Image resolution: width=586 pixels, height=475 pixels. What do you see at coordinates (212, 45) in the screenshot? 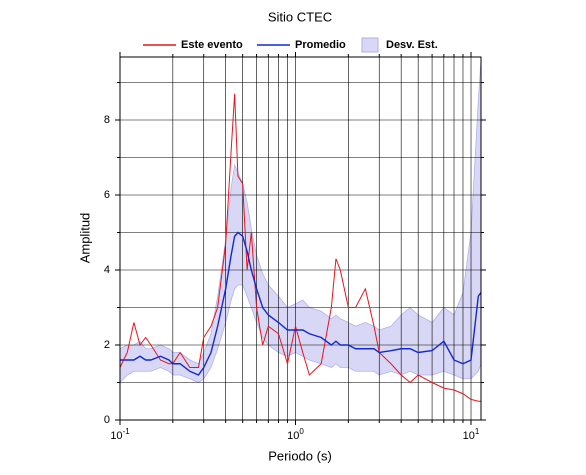
I see `legend-label: Este evento` at bounding box center [212, 45].